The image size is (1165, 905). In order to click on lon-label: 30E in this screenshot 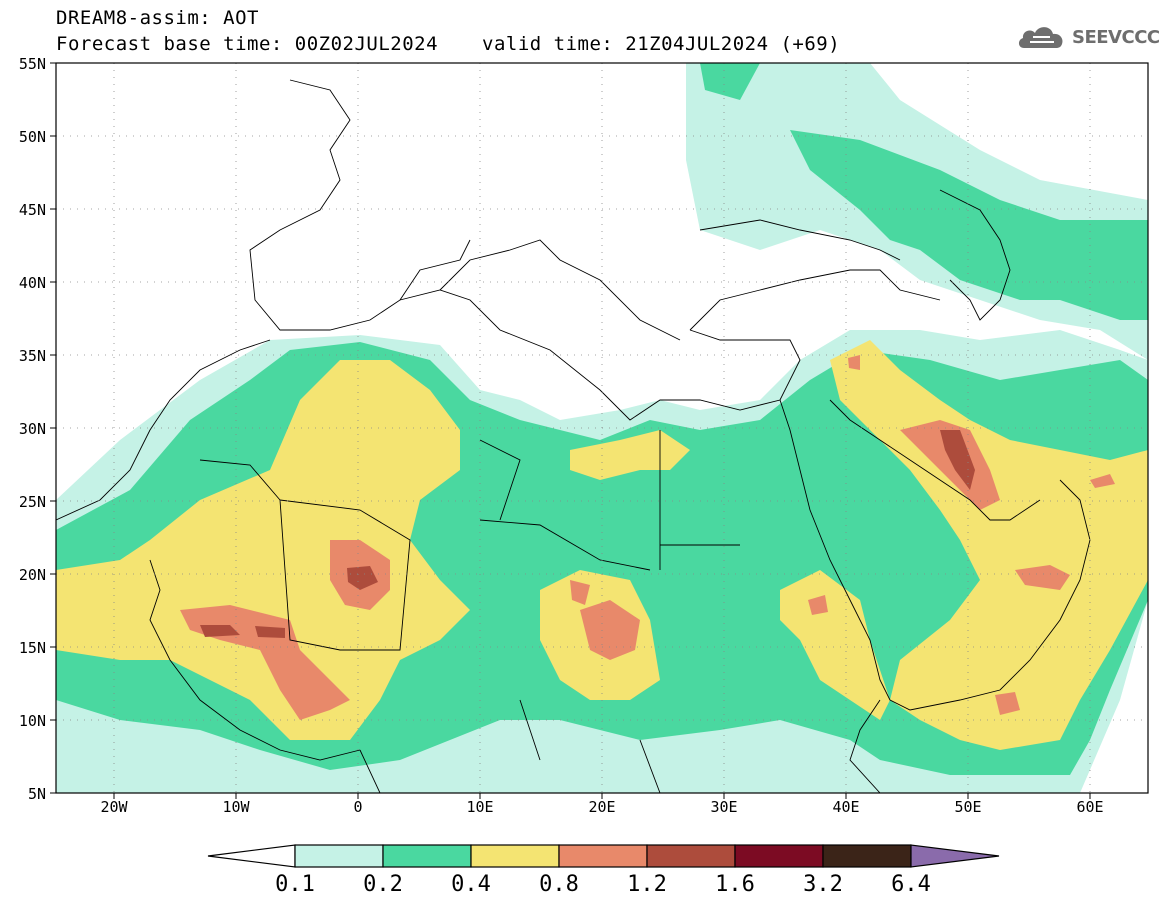, I will do `click(724, 807)`.